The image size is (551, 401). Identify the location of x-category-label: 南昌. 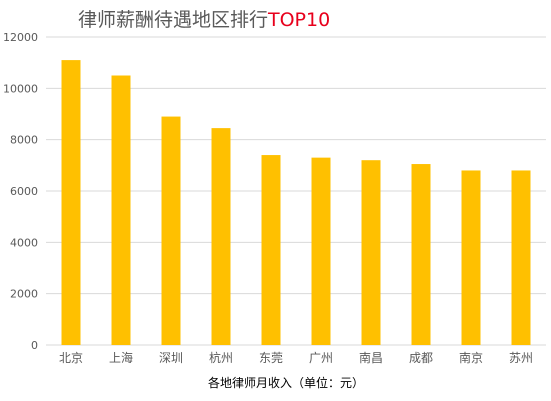
(371, 357).